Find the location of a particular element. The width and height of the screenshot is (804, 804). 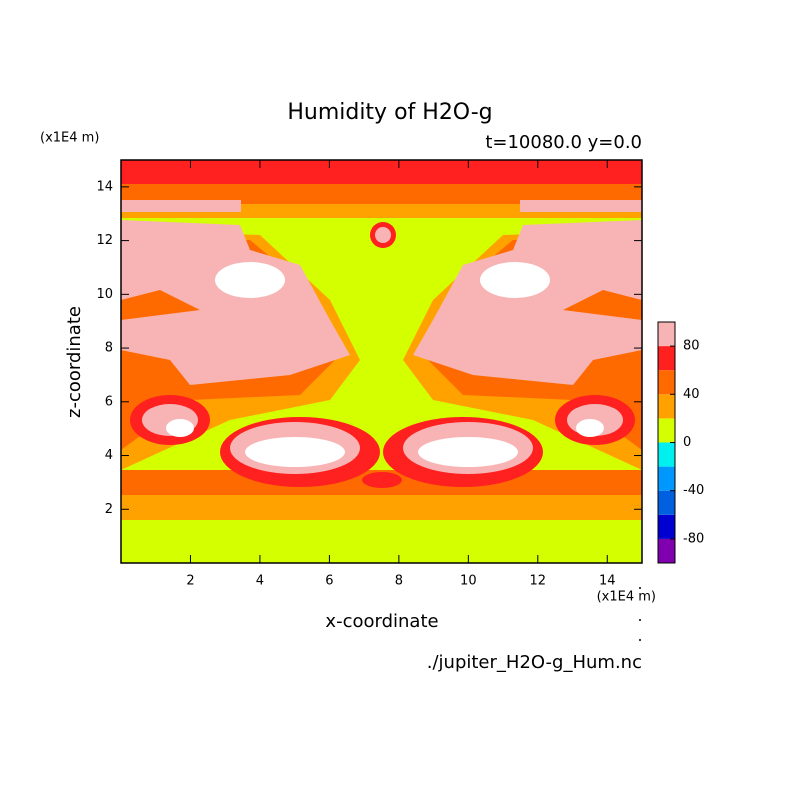

colorbar-tick-label: 80 is located at coordinates (691, 346).